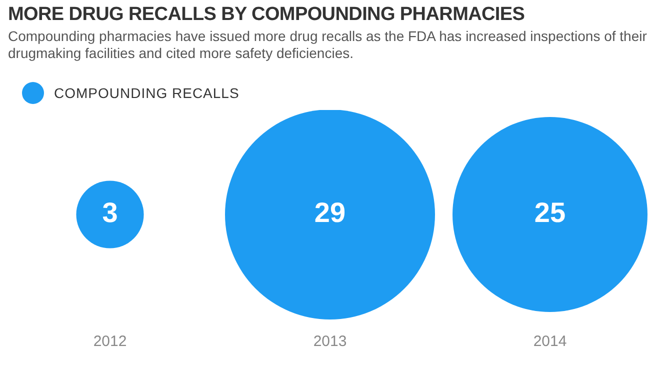 This screenshot has width=660, height=373. Describe the element at coordinates (266, 15) in the screenshot. I see `text: MORE DRUG RECALLS BY COMPOUNDING PHARMACIES` at that location.